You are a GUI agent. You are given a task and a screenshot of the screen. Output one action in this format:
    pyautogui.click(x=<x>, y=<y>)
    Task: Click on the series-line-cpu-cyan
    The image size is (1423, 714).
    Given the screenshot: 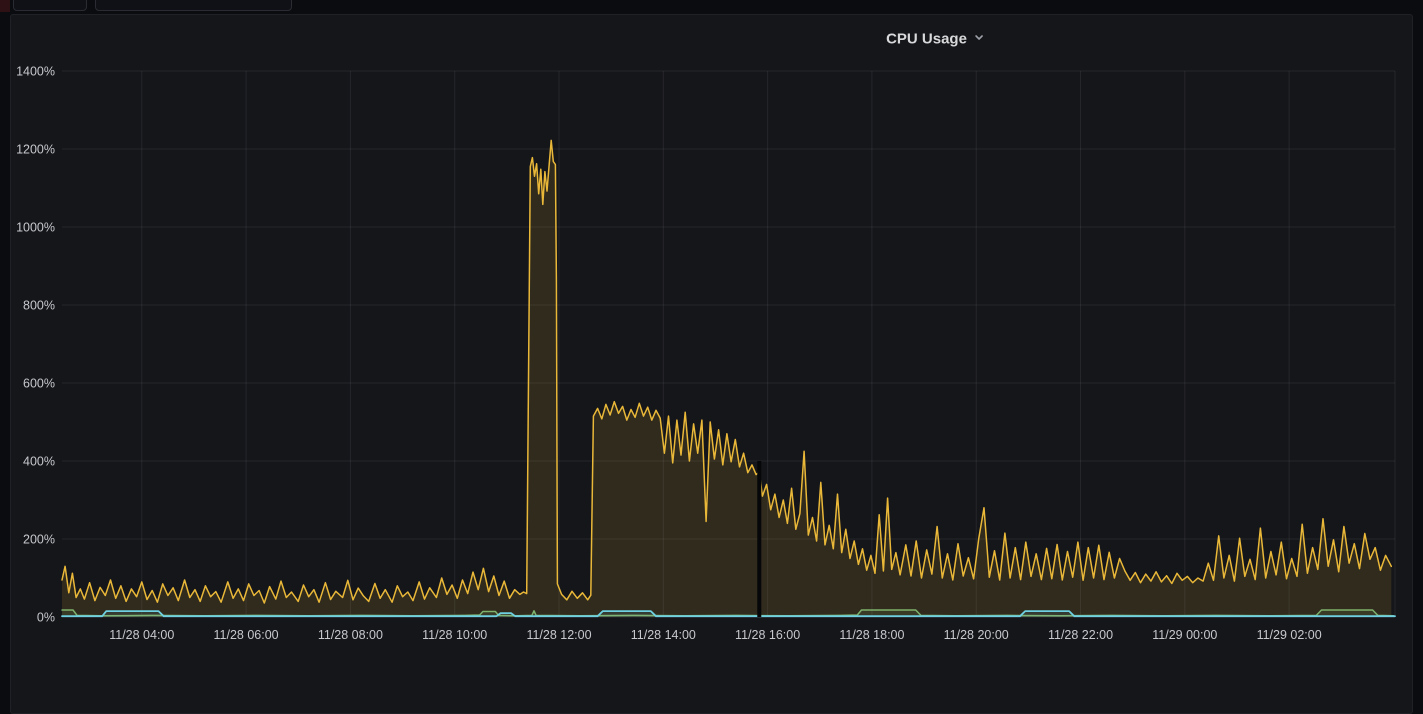 What is the action you would take?
    pyautogui.click(x=728, y=614)
    